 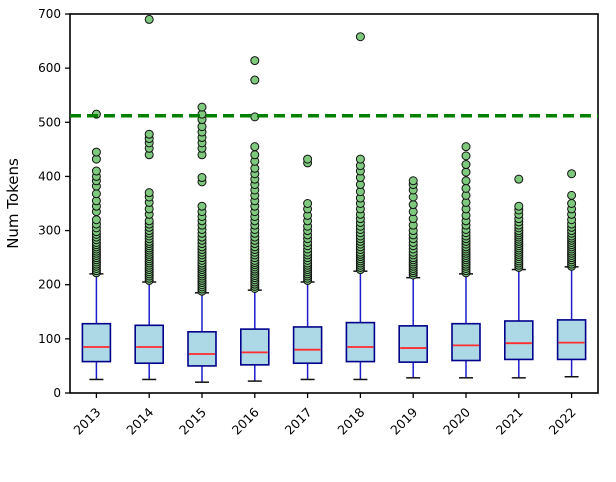 I want to click on x-tick-label: 2015, so click(x=192, y=421).